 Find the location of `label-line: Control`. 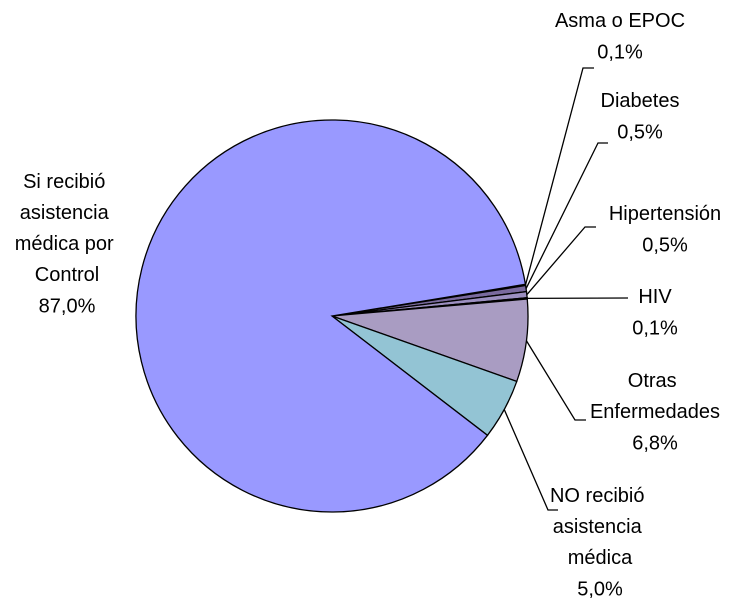

label-line: Control is located at coordinates (67, 275).